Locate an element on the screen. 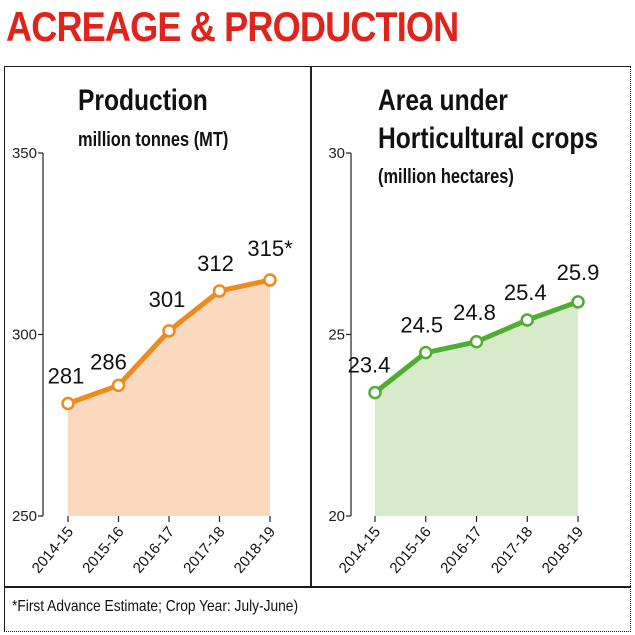 This screenshot has width=635, height=635. area-y-tick-label: 20 is located at coordinates (336, 516).